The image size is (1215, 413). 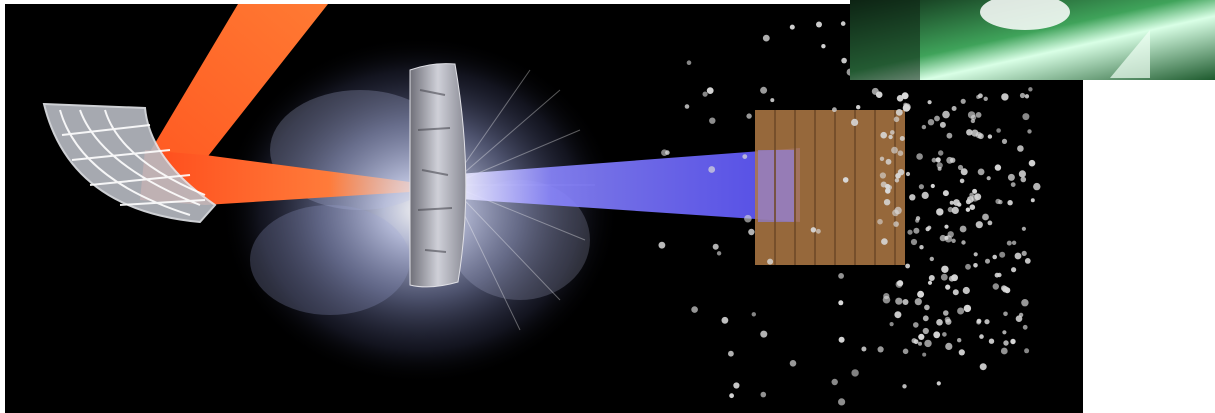 I want to click on top-left-margin, so click(x=541, y=2).